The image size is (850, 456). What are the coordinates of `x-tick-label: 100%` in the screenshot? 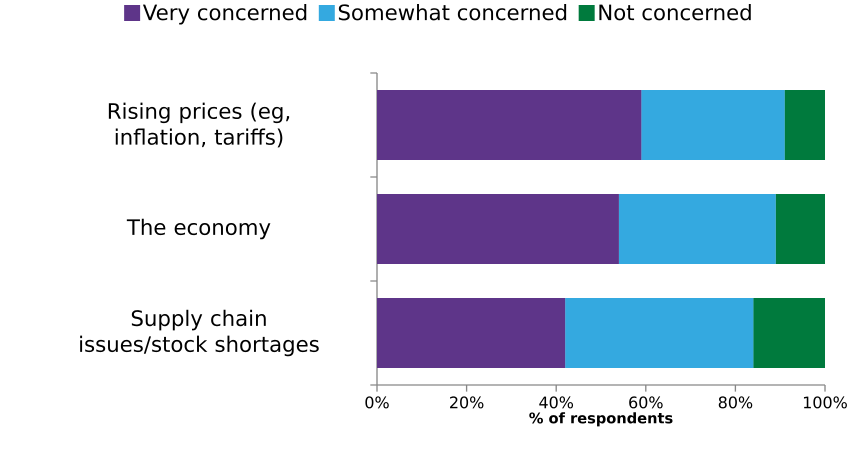 It's located at (825, 402).